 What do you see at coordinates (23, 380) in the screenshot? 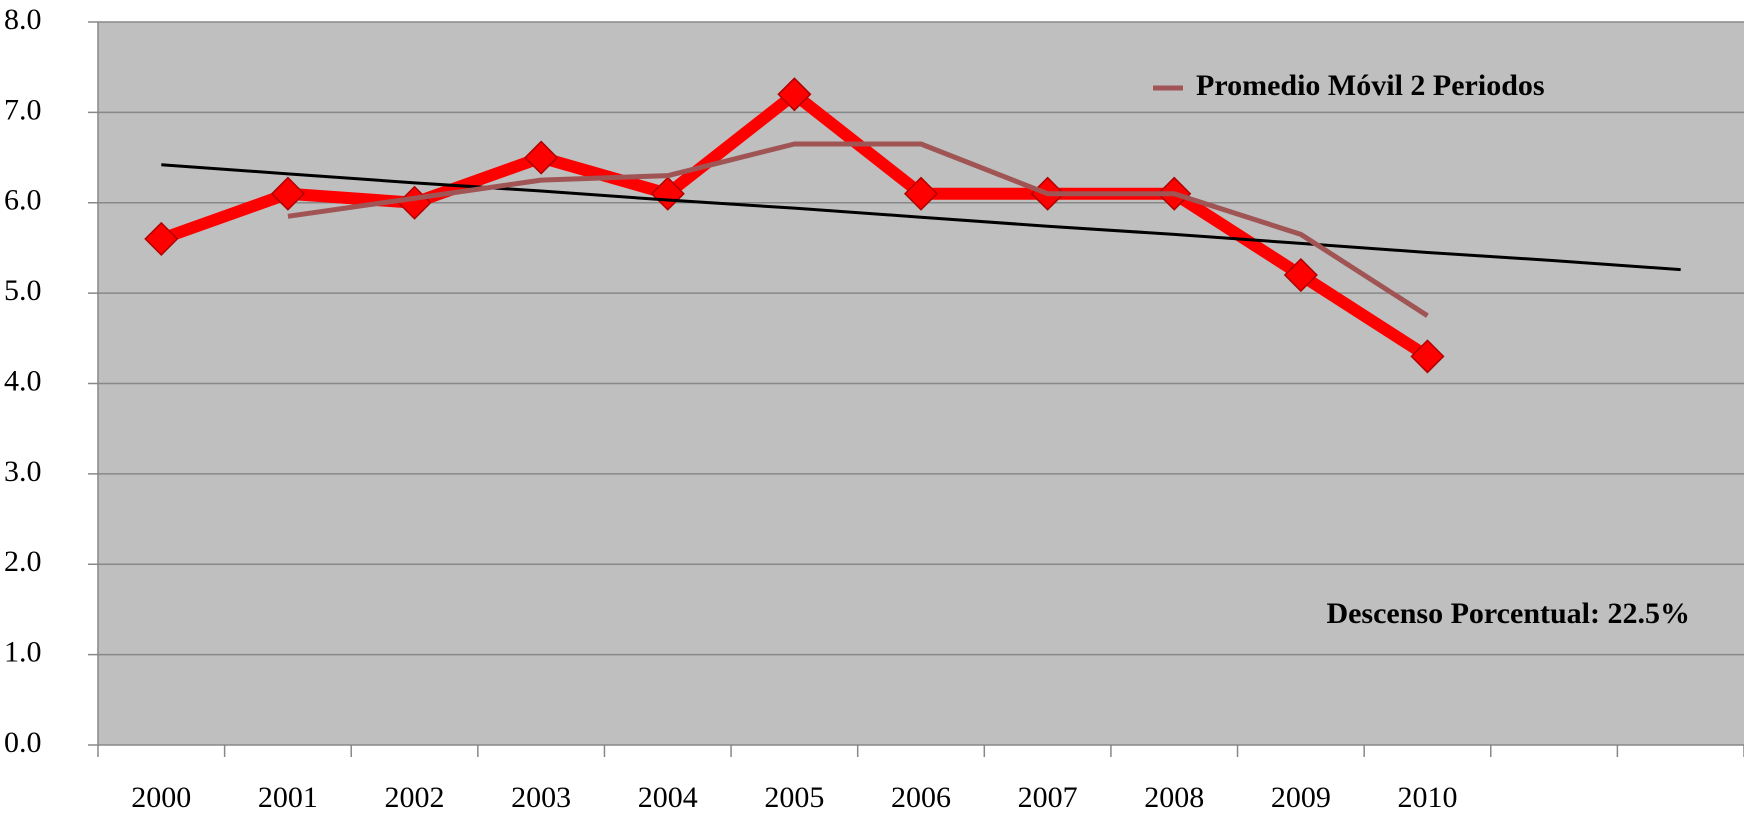
I see `y-tick-label: 4.0` at bounding box center [23, 380].